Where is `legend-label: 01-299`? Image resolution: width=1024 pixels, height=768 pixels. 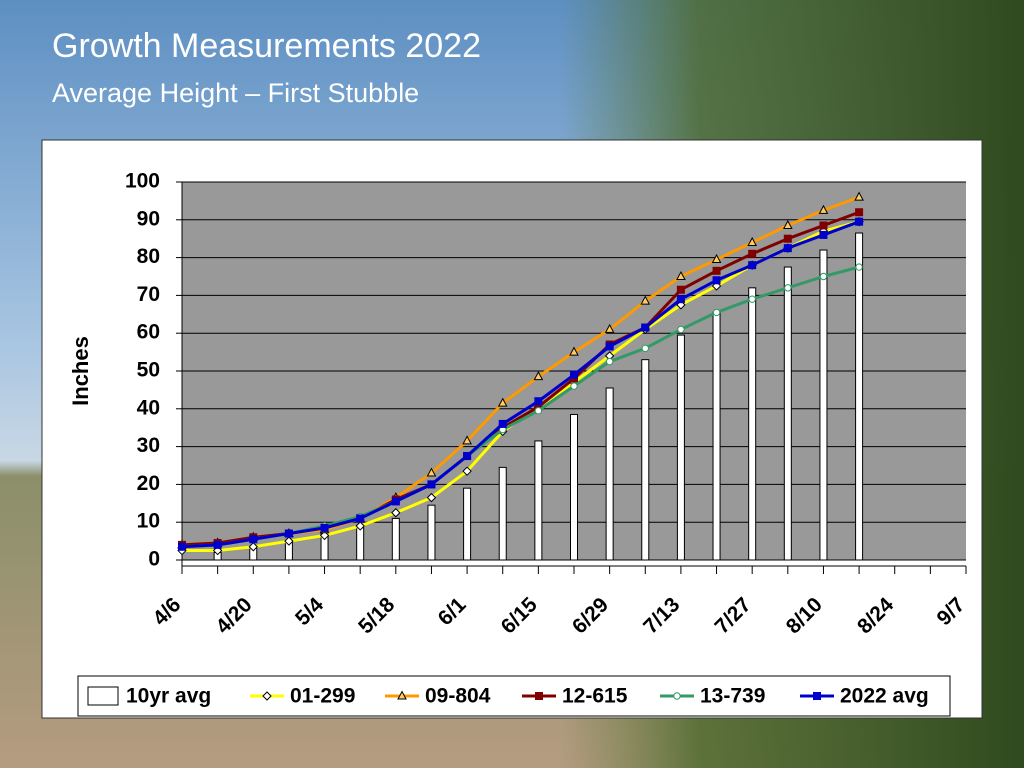 legend-label: 01-299 is located at coordinates (322, 696).